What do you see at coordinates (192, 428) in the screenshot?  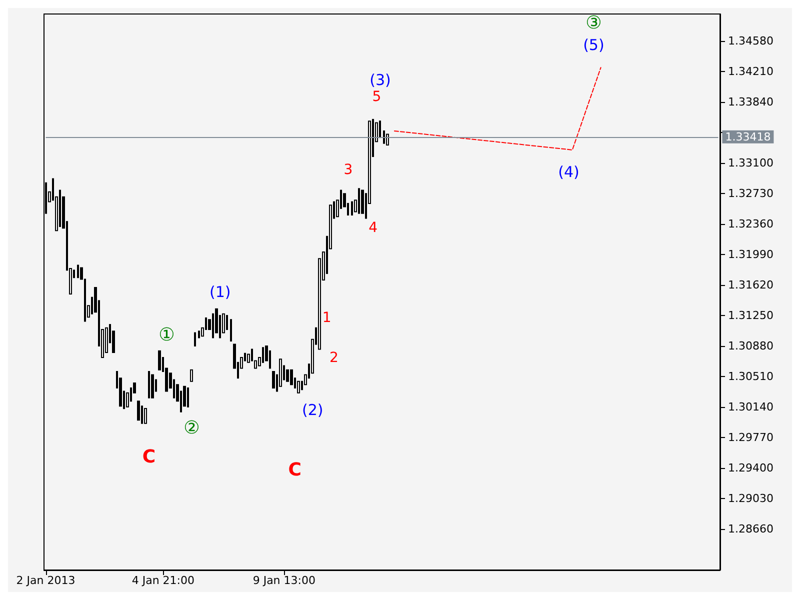 I see `annotation: ②` at bounding box center [192, 428].